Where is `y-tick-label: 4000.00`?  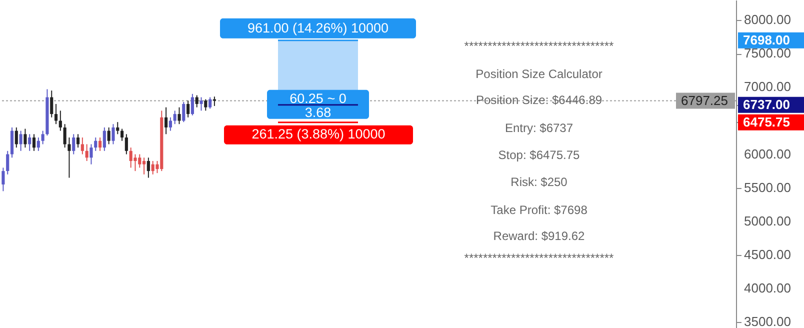 y-tick-label: 4000.00 is located at coordinates (767, 288).